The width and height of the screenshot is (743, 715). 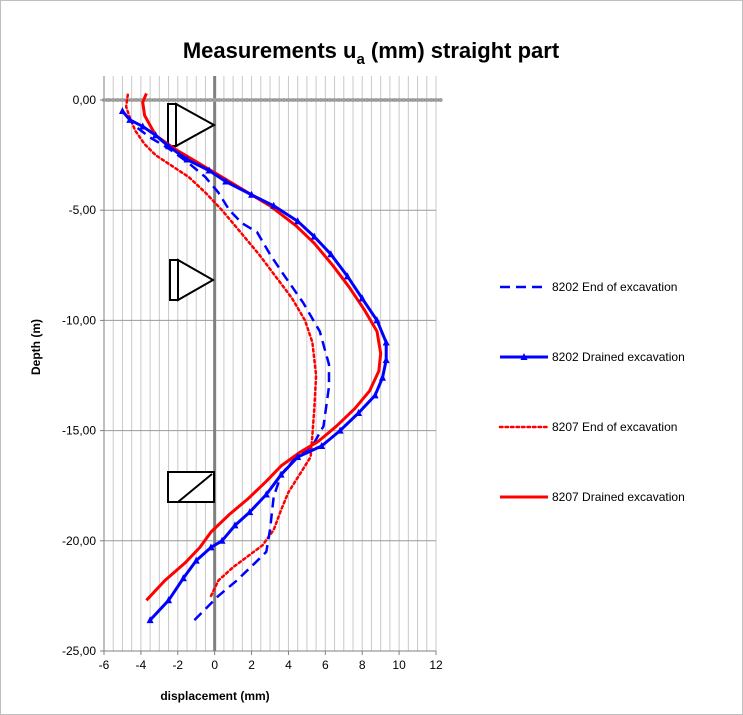 I want to click on y-tick-label: -25,00, so click(x=79, y=651).